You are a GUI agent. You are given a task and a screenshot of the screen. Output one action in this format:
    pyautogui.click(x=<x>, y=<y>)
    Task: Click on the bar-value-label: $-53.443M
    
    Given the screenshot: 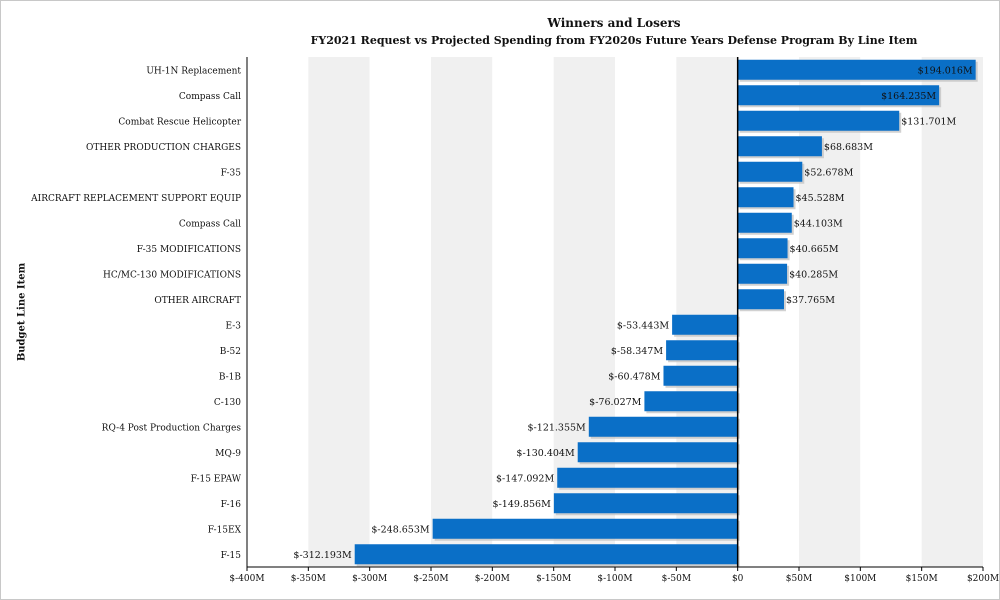 What is the action you would take?
    pyautogui.click(x=643, y=325)
    